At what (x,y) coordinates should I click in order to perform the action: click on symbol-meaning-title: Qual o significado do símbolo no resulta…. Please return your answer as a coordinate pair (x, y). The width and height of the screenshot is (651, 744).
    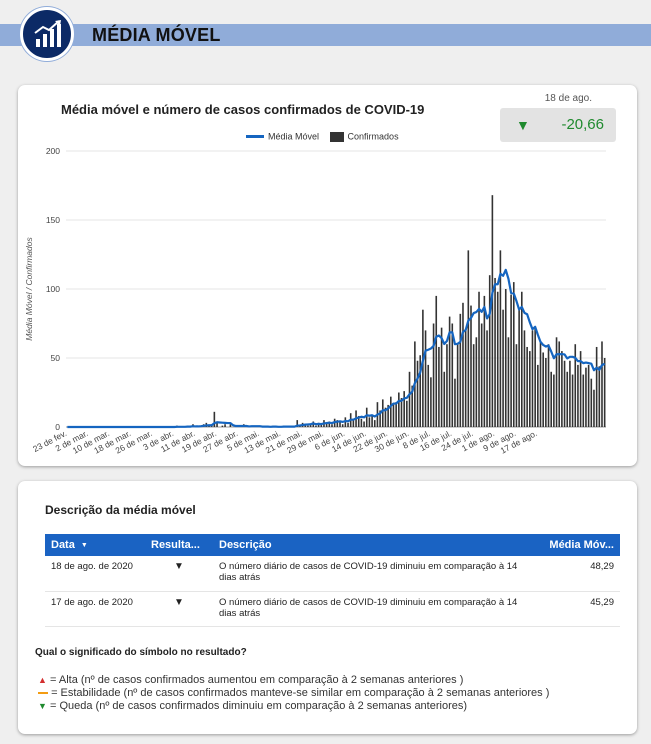
    Looking at the image, I should click on (141, 652).